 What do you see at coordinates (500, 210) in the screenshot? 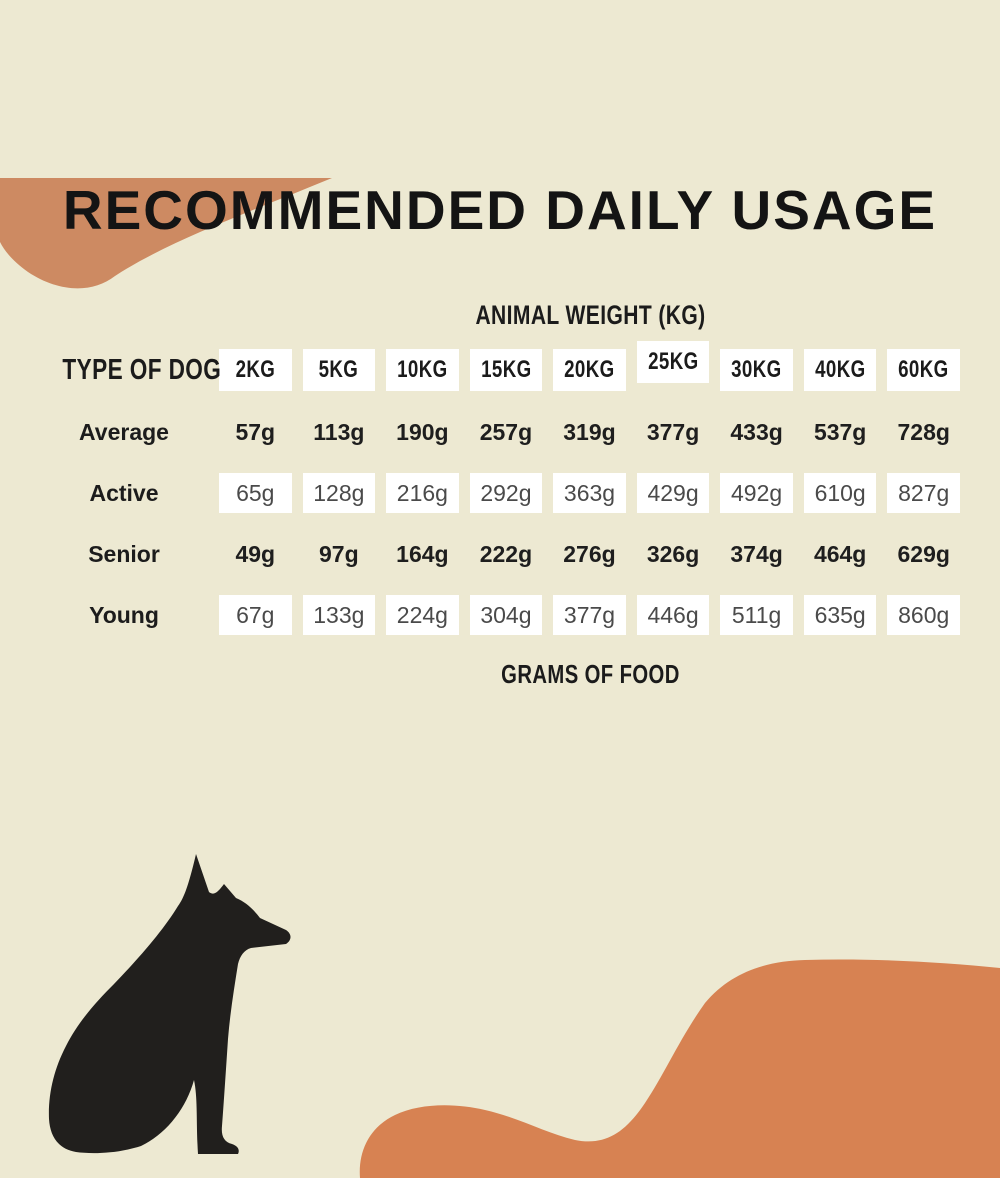
I see `page-title: RECOMMENDED DAILY USAGE` at bounding box center [500, 210].